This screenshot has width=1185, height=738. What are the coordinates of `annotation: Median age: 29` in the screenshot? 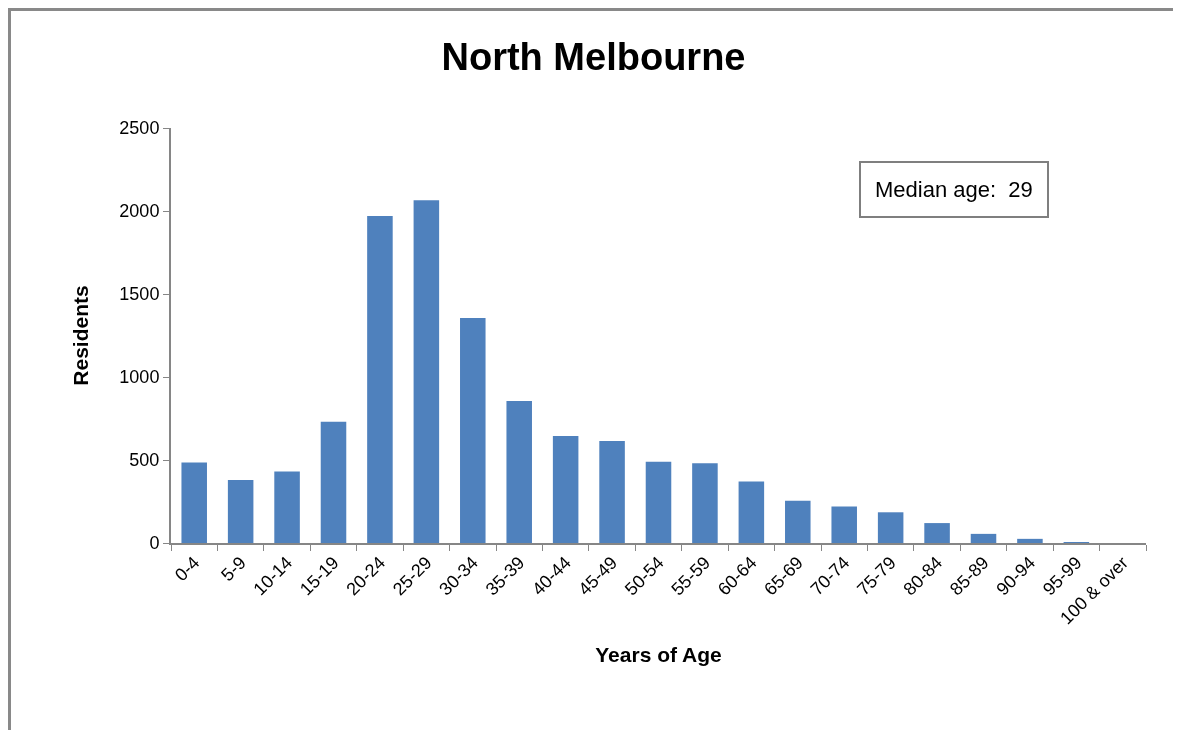 It's located at (954, 189).